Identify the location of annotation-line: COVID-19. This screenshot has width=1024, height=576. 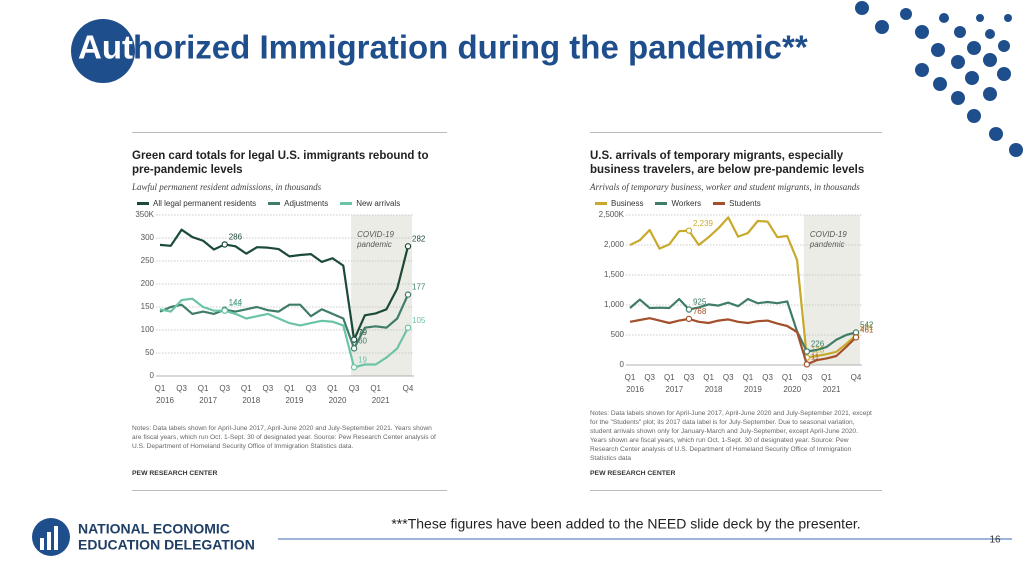
(375, 234).